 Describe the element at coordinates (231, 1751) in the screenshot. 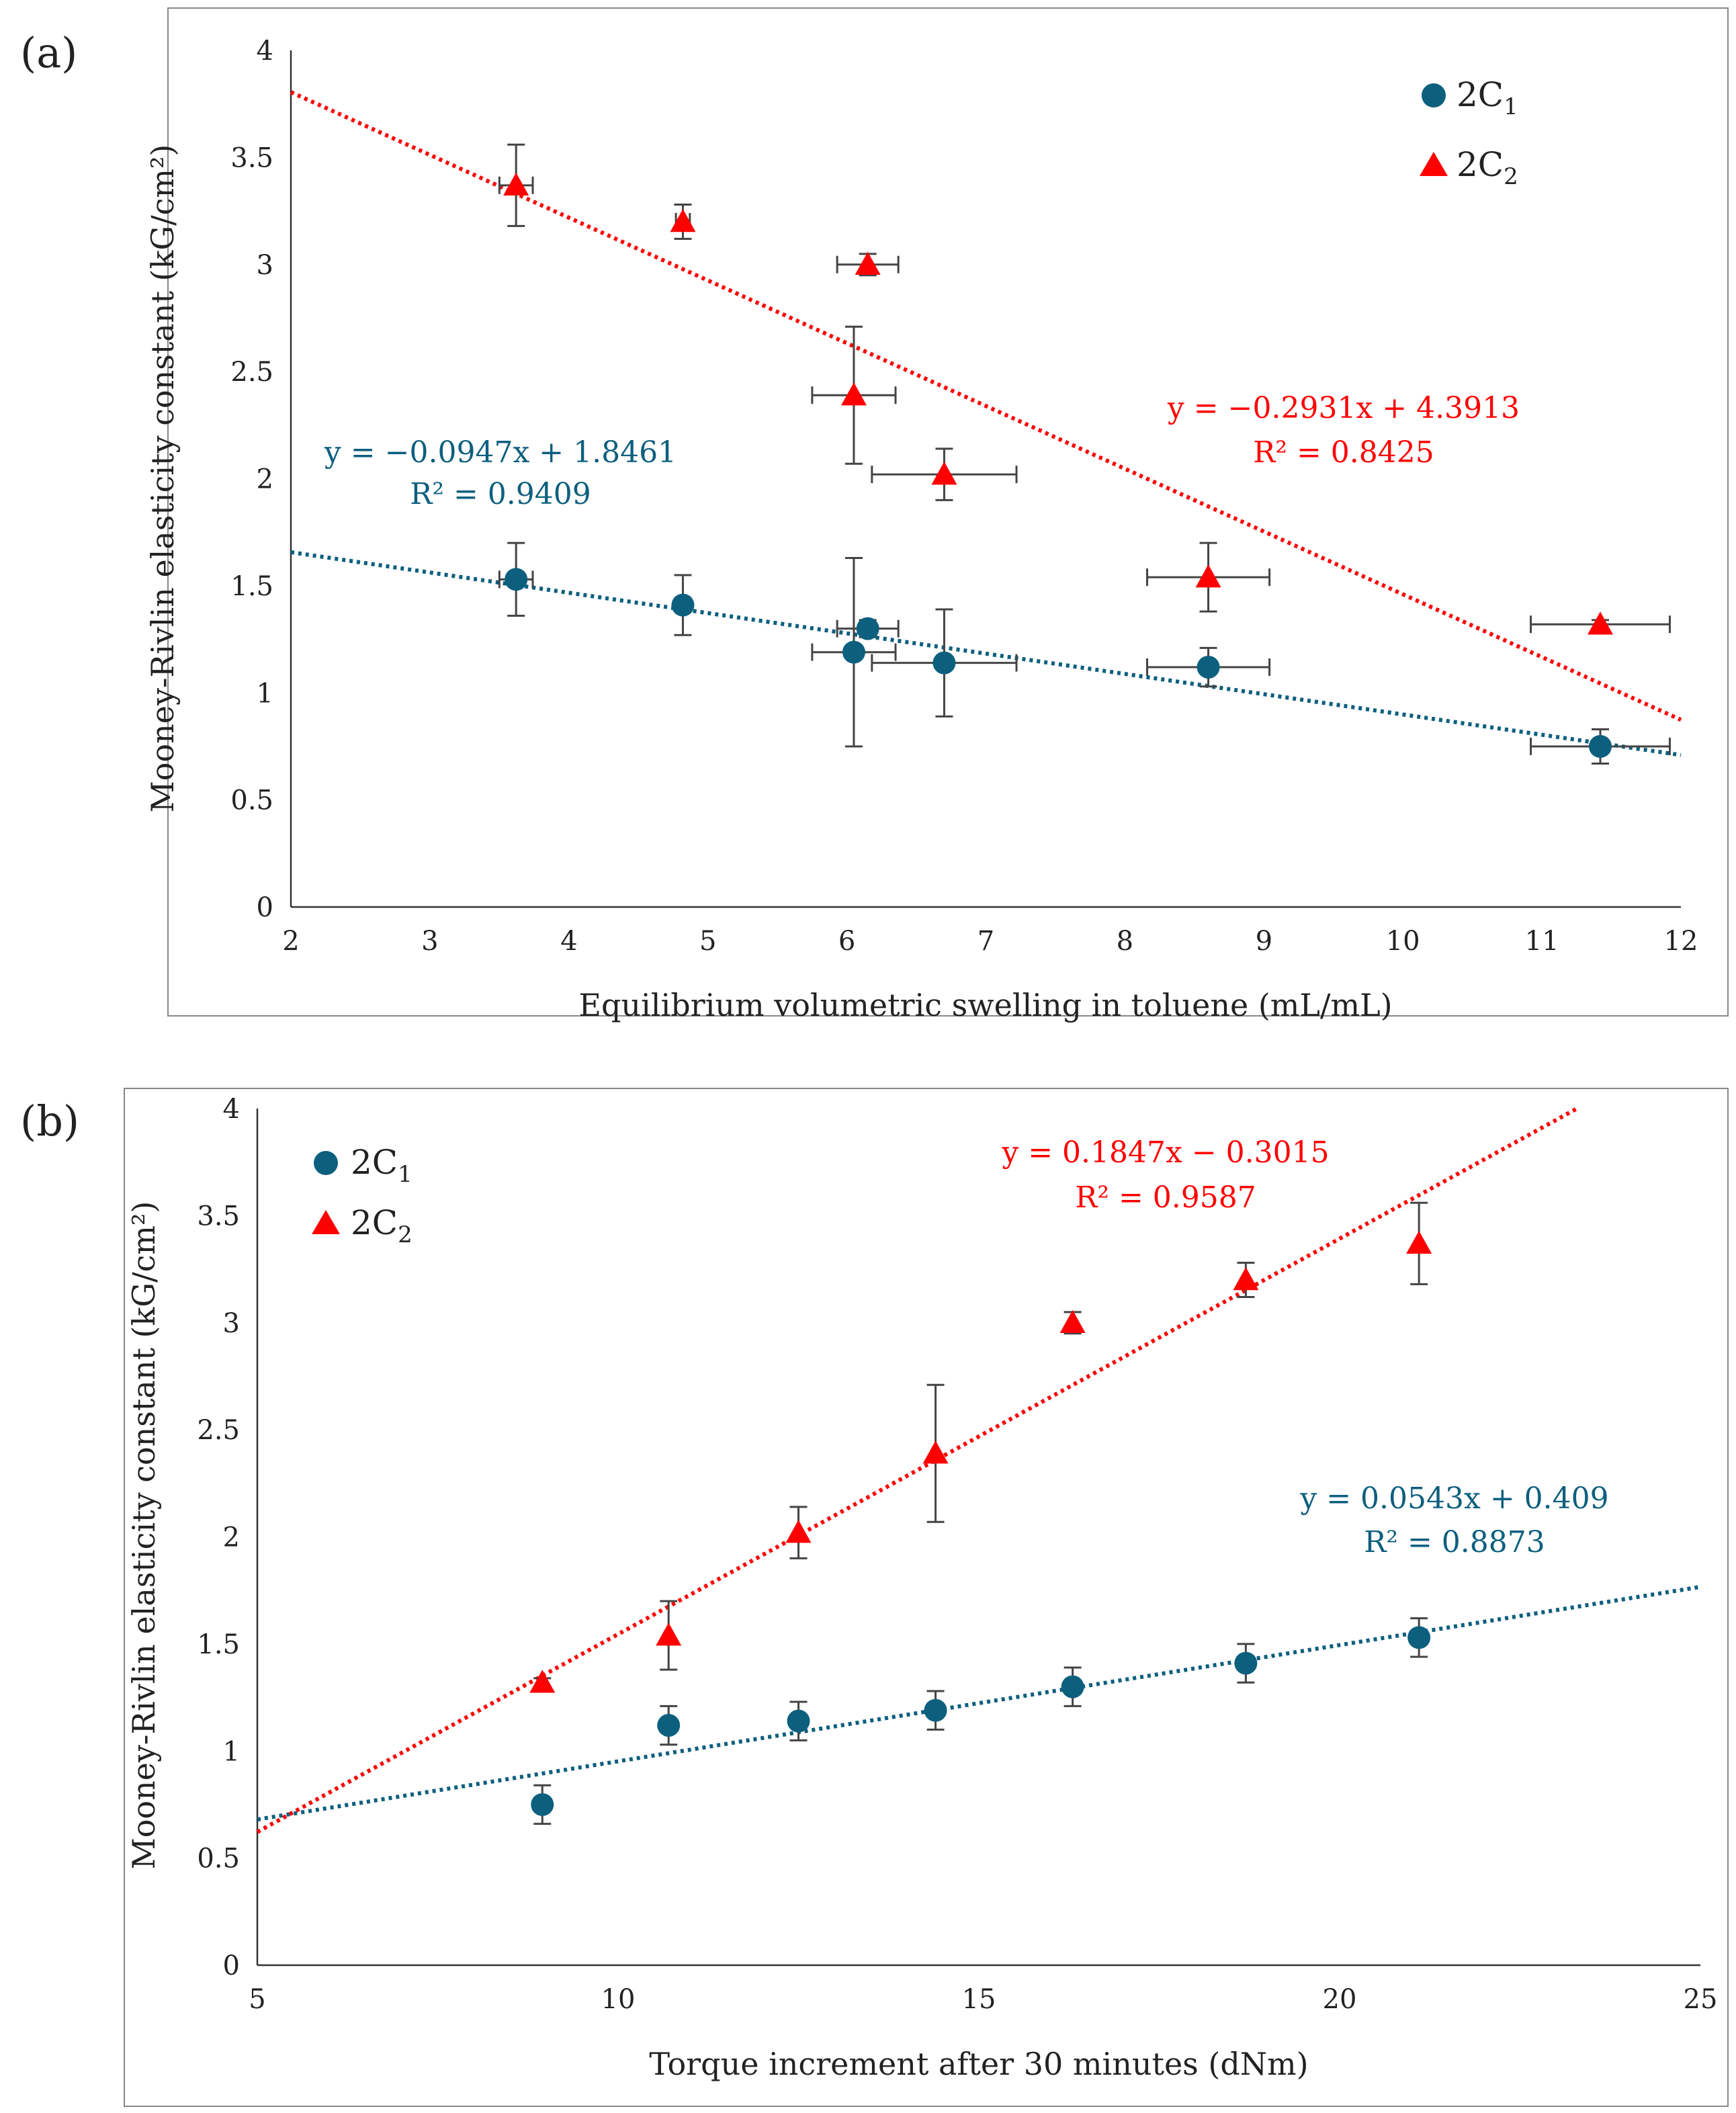

I see `panel-b-y-tick-label: 1` at that location.